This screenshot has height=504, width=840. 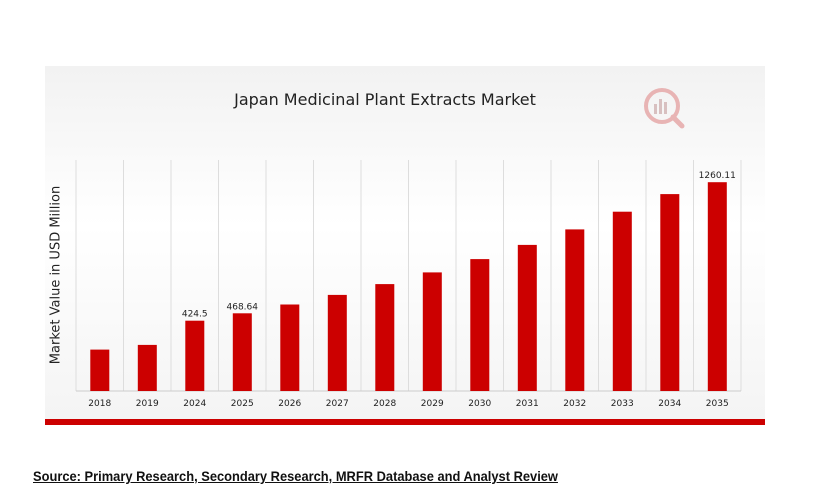 I want to click on x-tick-label: 2029, so click(x=432, y=404).